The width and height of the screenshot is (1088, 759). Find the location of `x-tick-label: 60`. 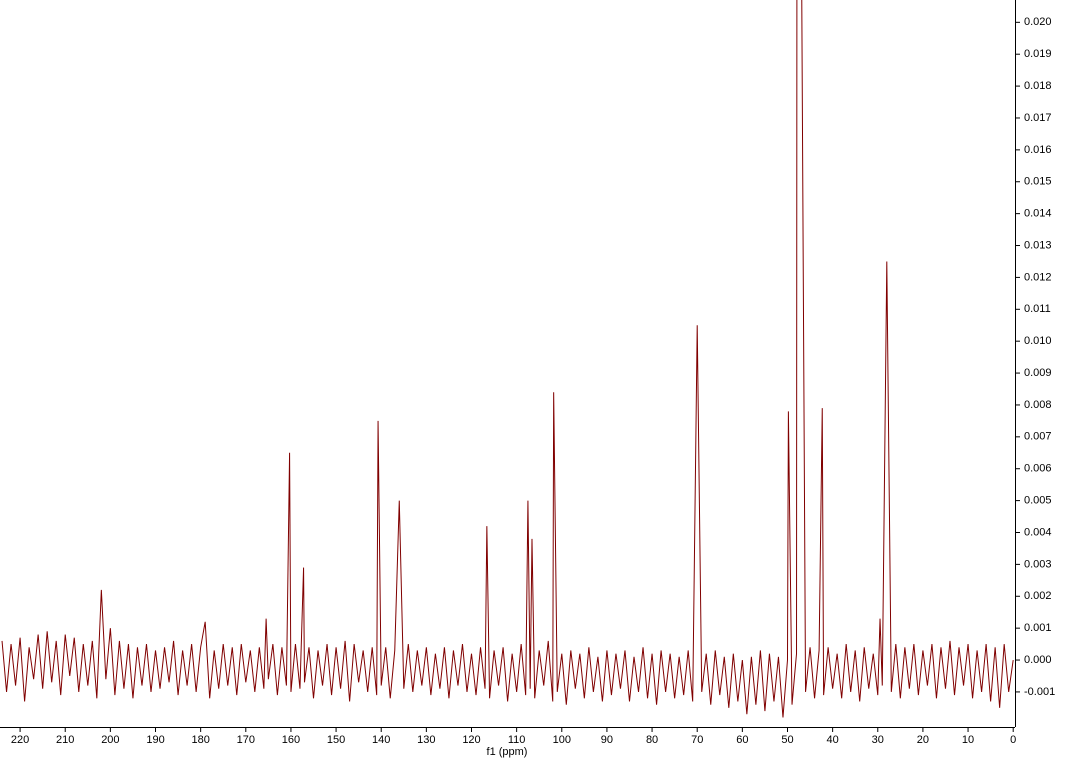

x-tick-label: 60 is located at coordinates (742, 740).